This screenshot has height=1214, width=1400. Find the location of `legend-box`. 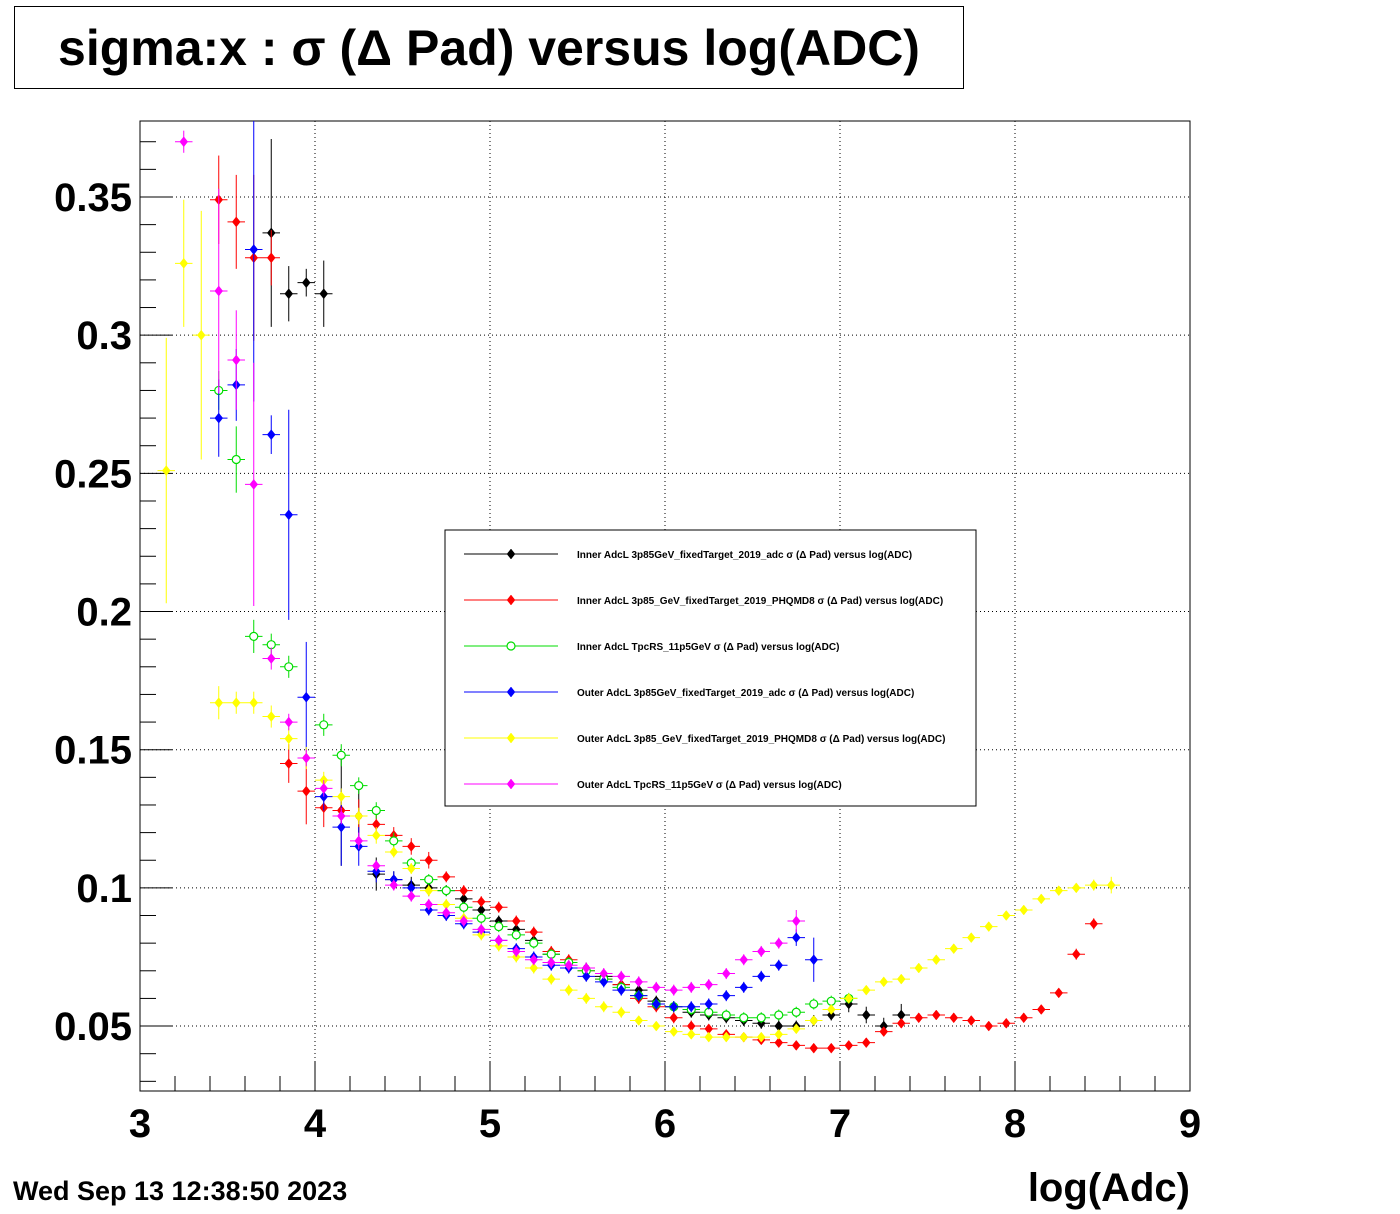

legend-box is located at coordinates (710, 668).